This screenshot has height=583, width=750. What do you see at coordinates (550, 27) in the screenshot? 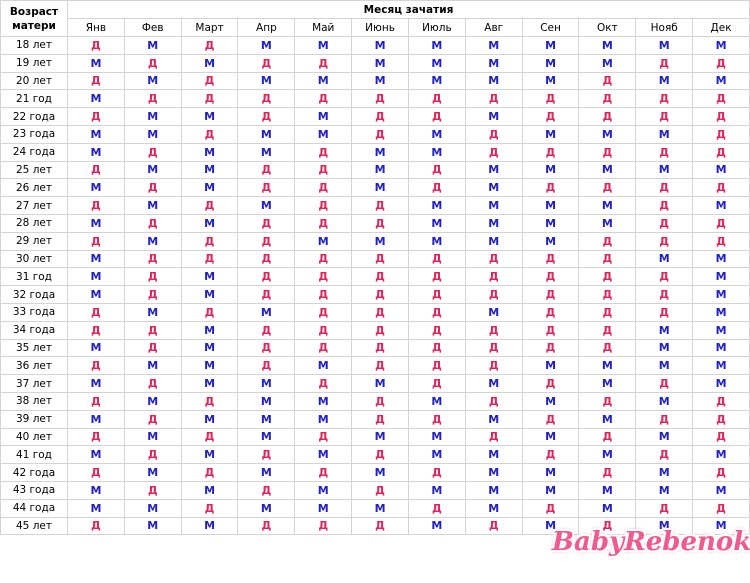
I see `month-label: Сен` at bounding box center [550, 27].